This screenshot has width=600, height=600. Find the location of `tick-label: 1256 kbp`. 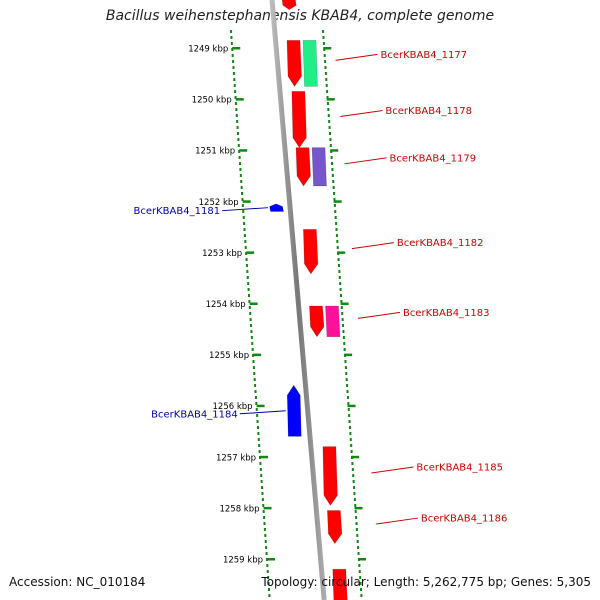

tick-label: 1256 kbp is located at coordinates (233, 407).